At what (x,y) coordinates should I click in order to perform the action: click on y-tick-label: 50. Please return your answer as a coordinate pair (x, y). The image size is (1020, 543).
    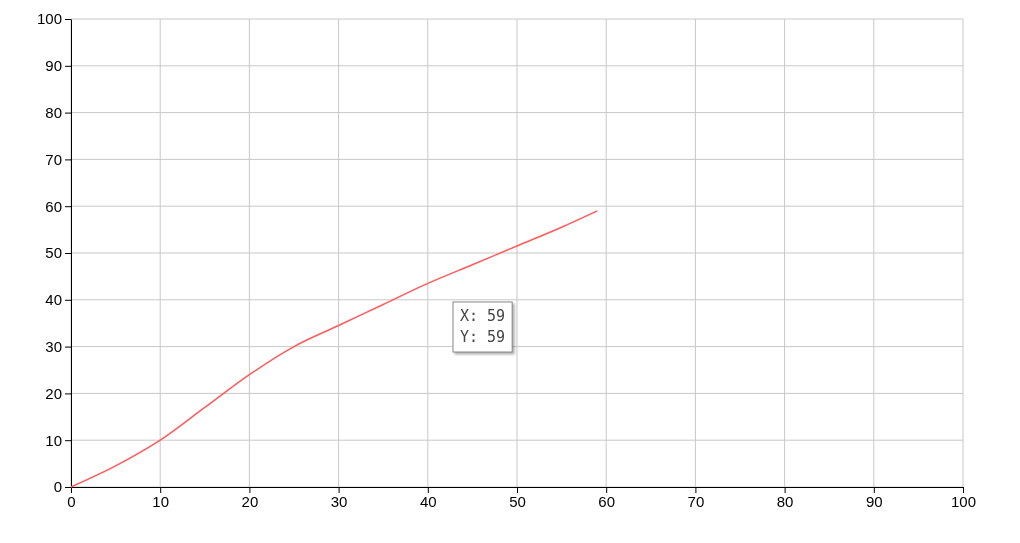
    Looking at the image, I should click on (53, 253).